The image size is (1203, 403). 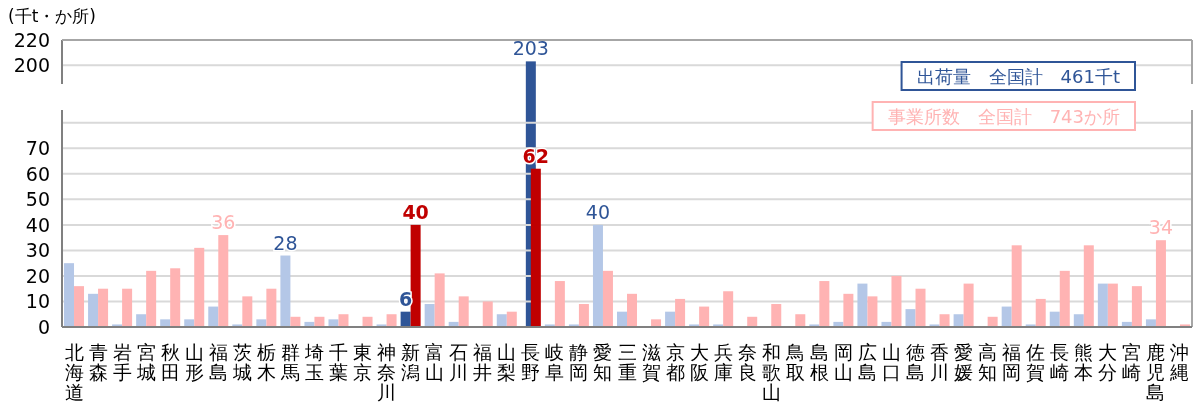 I want to click on data-label: 28, so click(x=285, y=242).